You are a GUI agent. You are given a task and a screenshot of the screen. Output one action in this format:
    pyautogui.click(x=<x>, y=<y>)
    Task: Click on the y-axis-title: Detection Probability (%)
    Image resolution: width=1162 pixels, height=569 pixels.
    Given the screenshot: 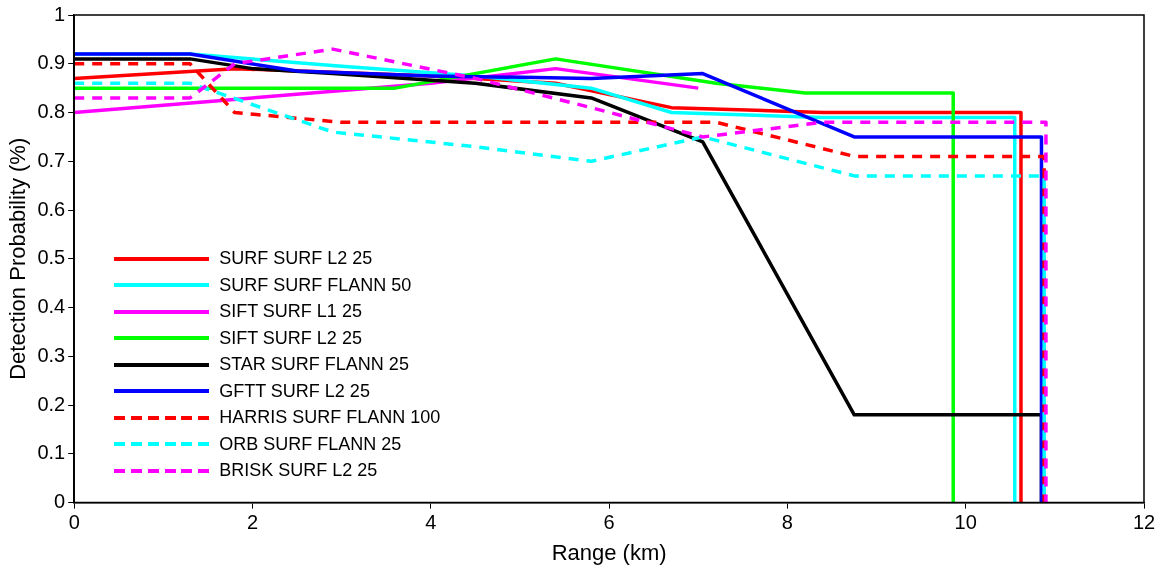 What is the action you would take?
    pyautogui.click(x=18, y=258)
    